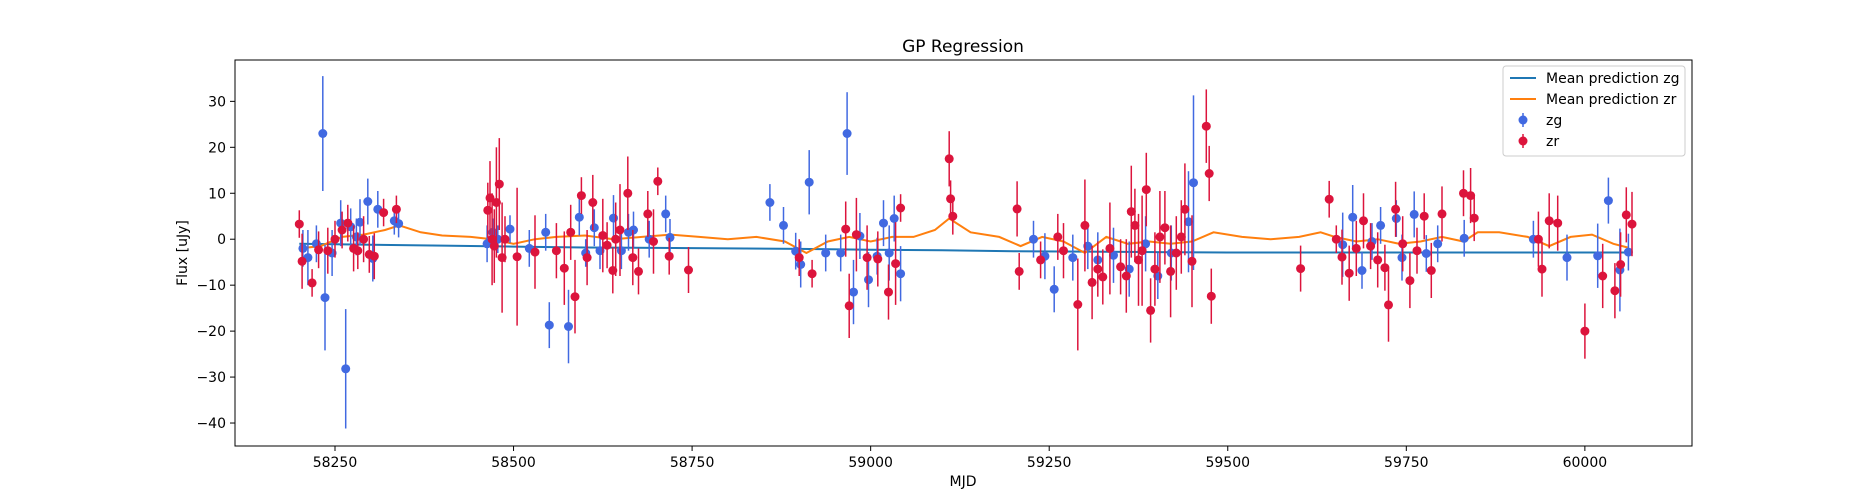 The width and height of the screenshot is (1875, 500). Describe the element at coordinates (963, 47) in the screenshot. I see `chart-title: GP Regression` at that location.